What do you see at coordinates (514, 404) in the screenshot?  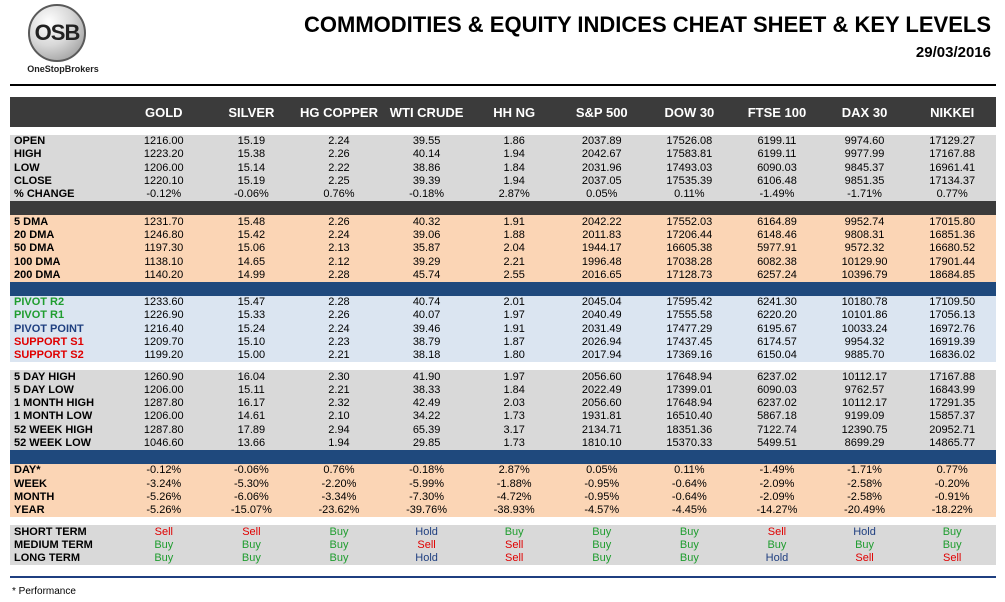 I see `table-cell: 2.03` at bounding box center [514, 404].